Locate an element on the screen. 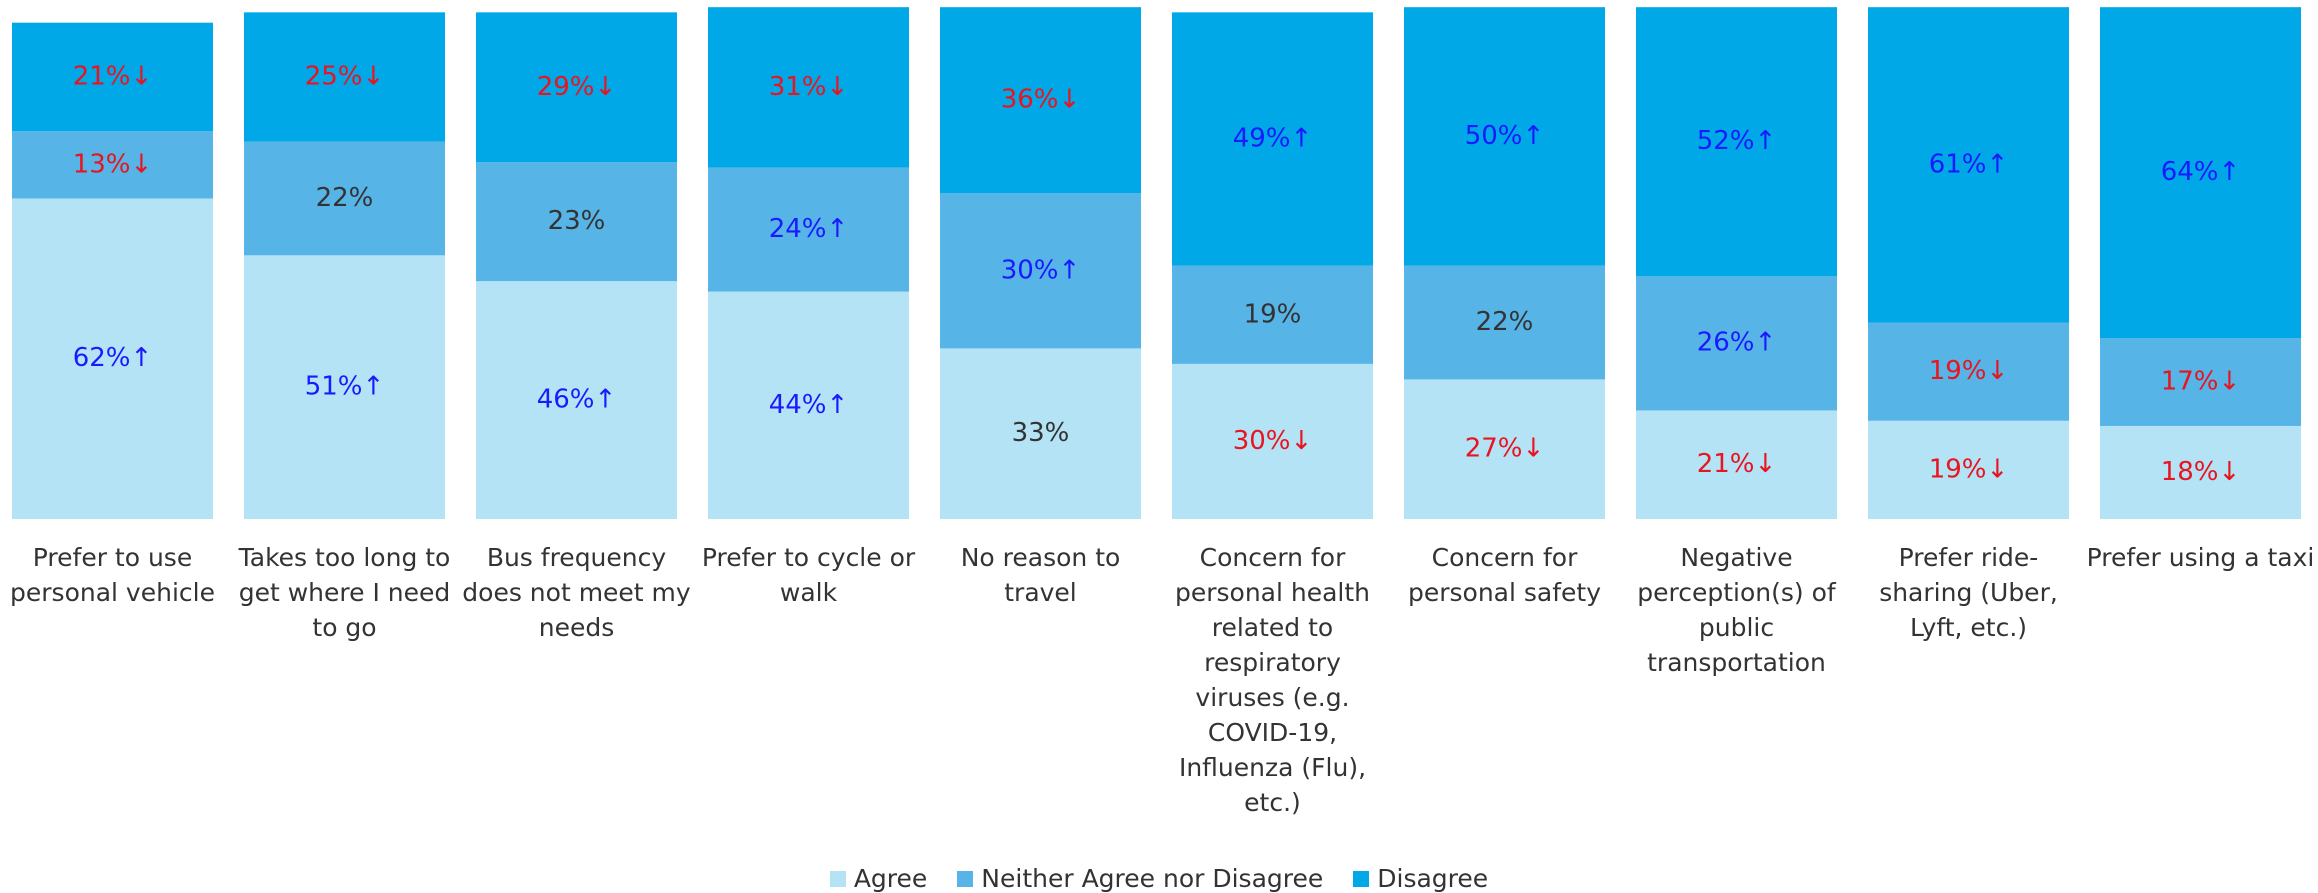 This screenshot has height=893, width=2318. x-tick-label: Prefer to cycle or walk is located at coordinates (808, 575).